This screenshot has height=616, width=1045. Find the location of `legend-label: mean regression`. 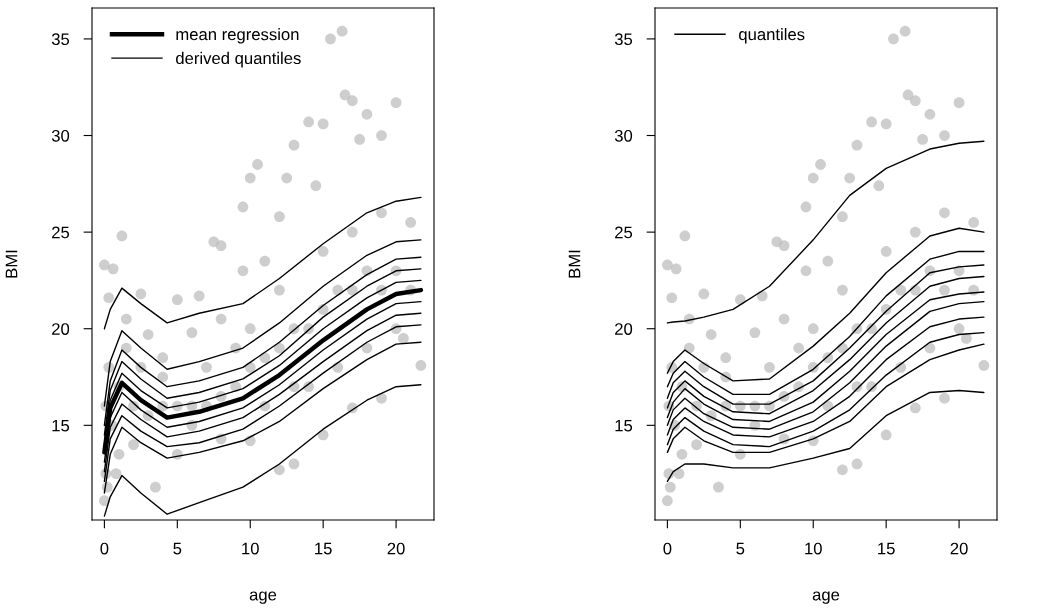

legend-label: mean regression is located at coordinates (237, 36).